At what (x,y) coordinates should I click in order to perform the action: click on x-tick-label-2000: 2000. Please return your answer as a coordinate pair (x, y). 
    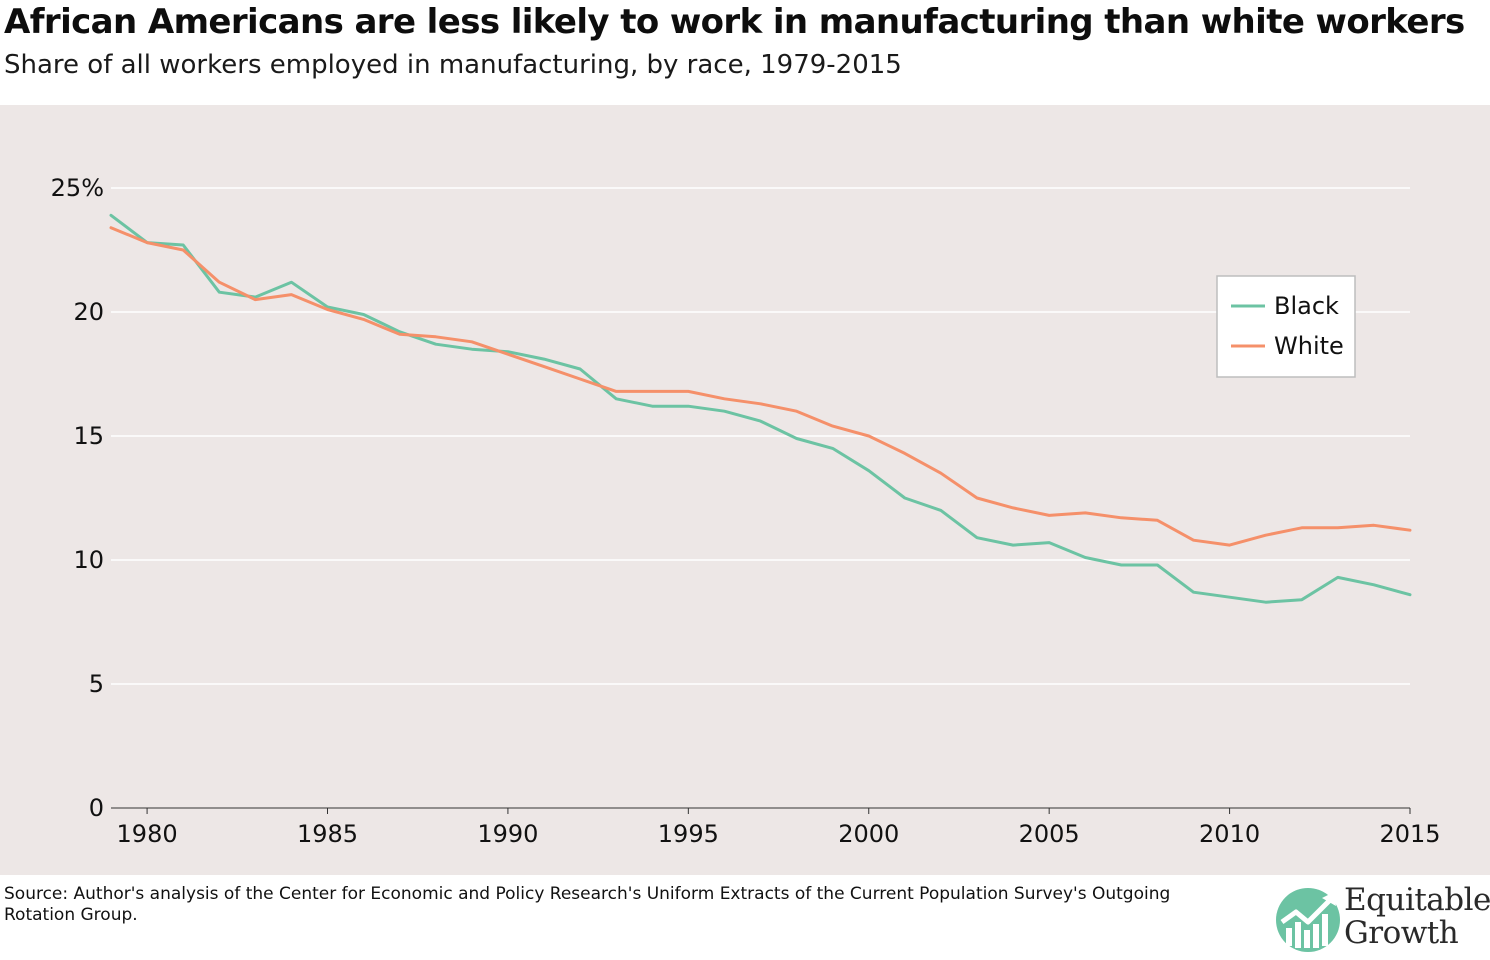
    Looking at the image, I should click on (868, 834).